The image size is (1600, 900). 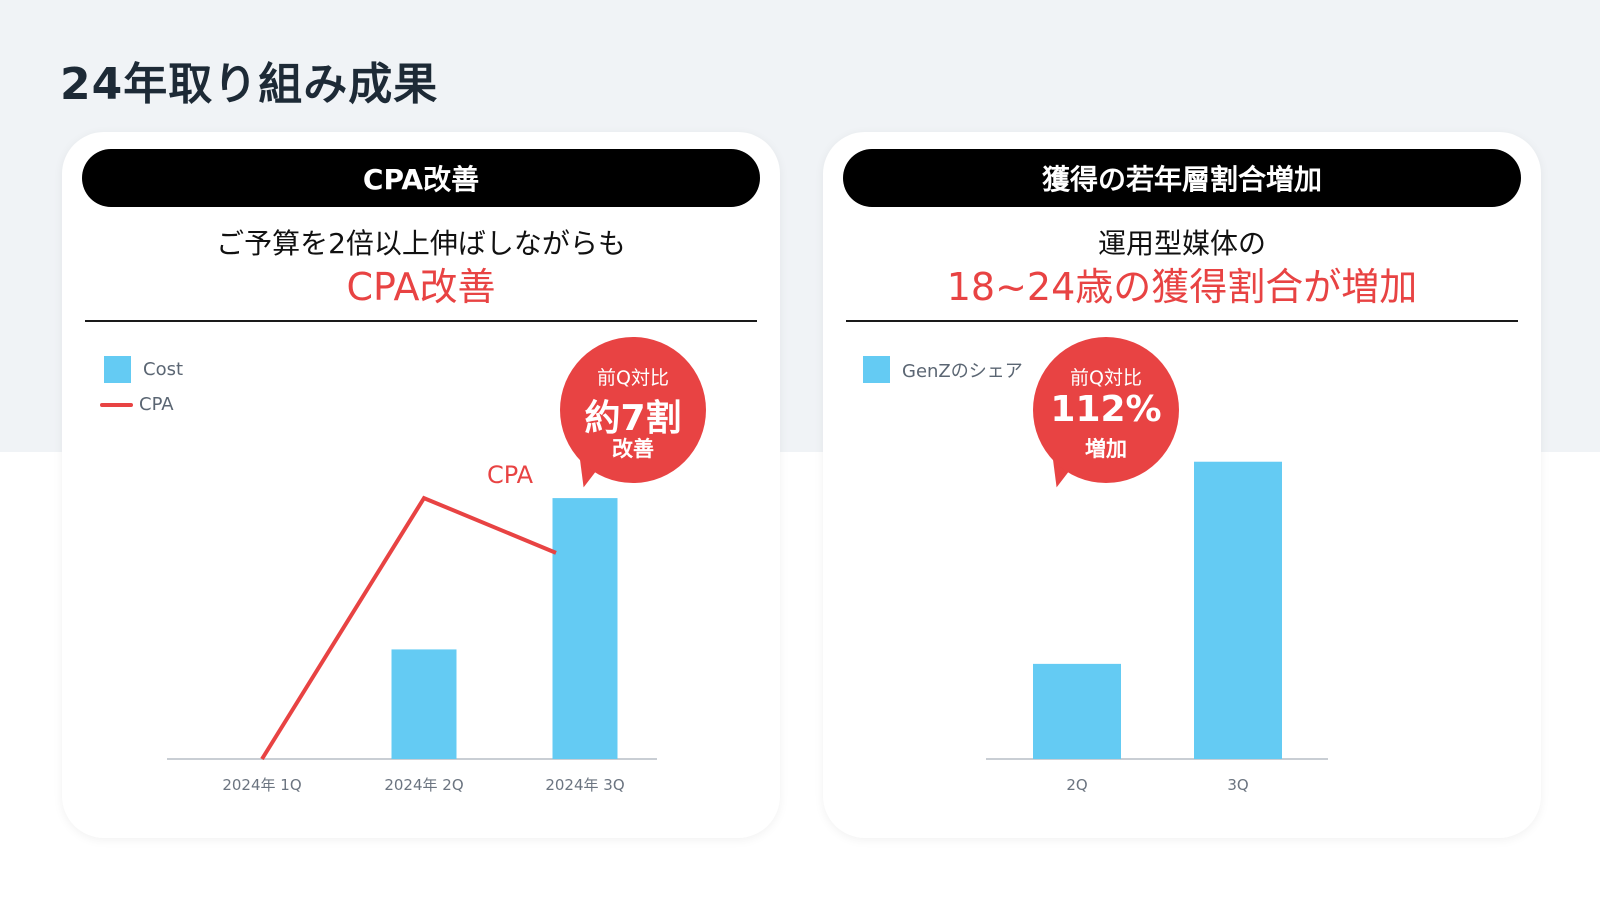 I want to click on legend-label-cpa: CPA, so click(x=156, y=404).